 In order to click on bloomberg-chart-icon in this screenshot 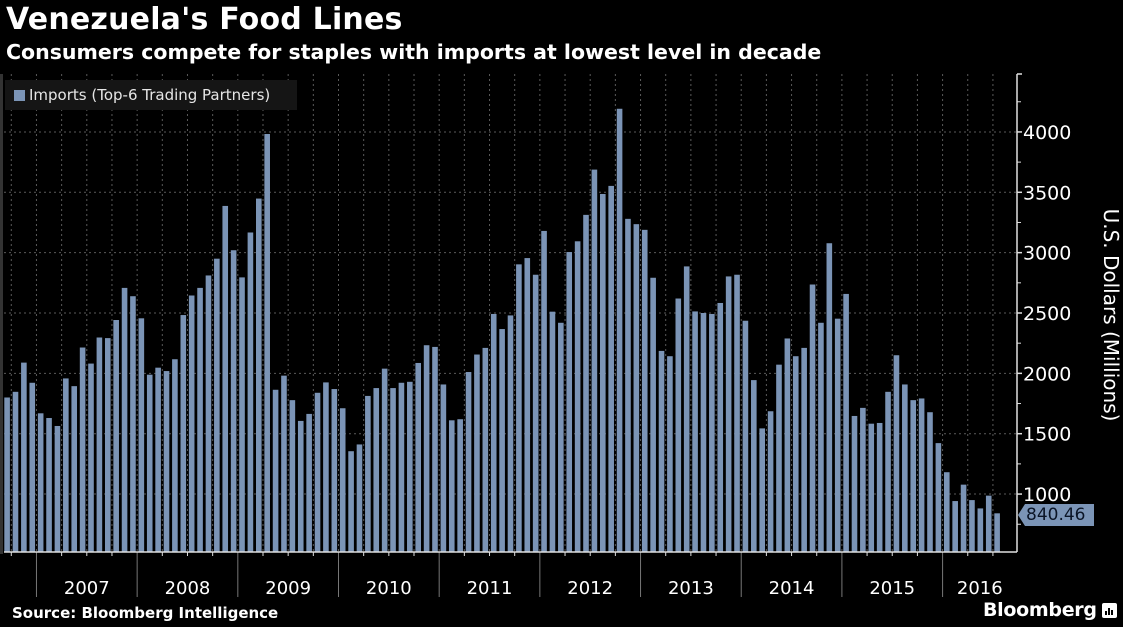, I will do `click(1109, 610)`.